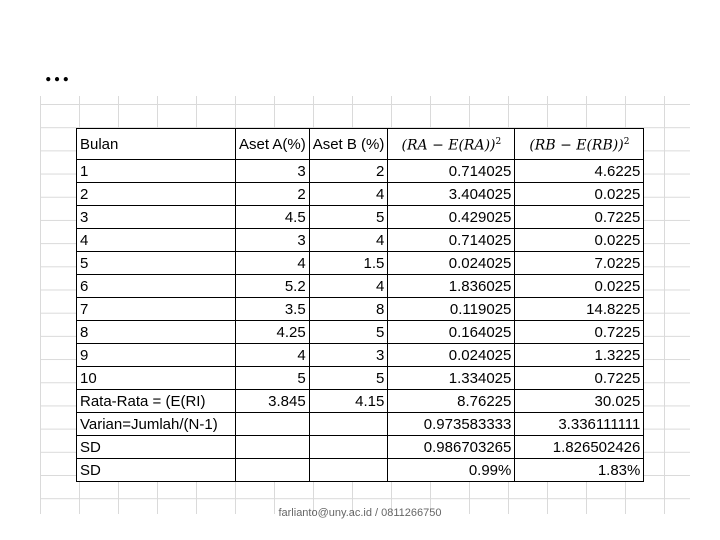 Image resolution: width=720 pixels, height=540 pixels. I want to click on table-row: 3 4.5 5 0.429025 0.7225, so click(360, 217).